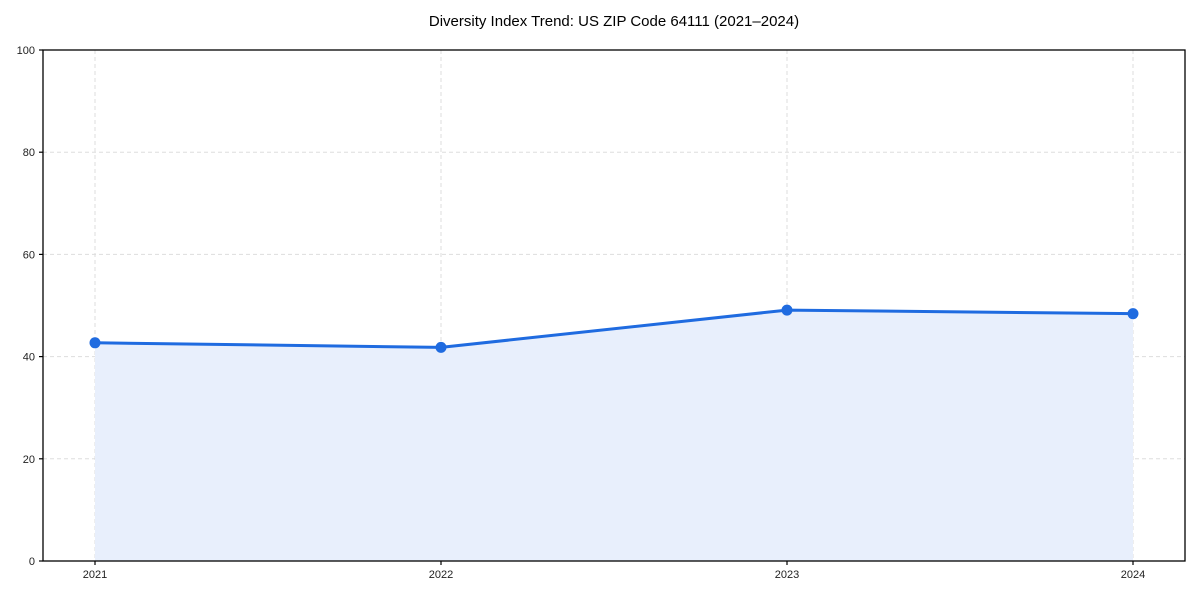  I want to click on y-tick-label: 40, so click(29, 358).